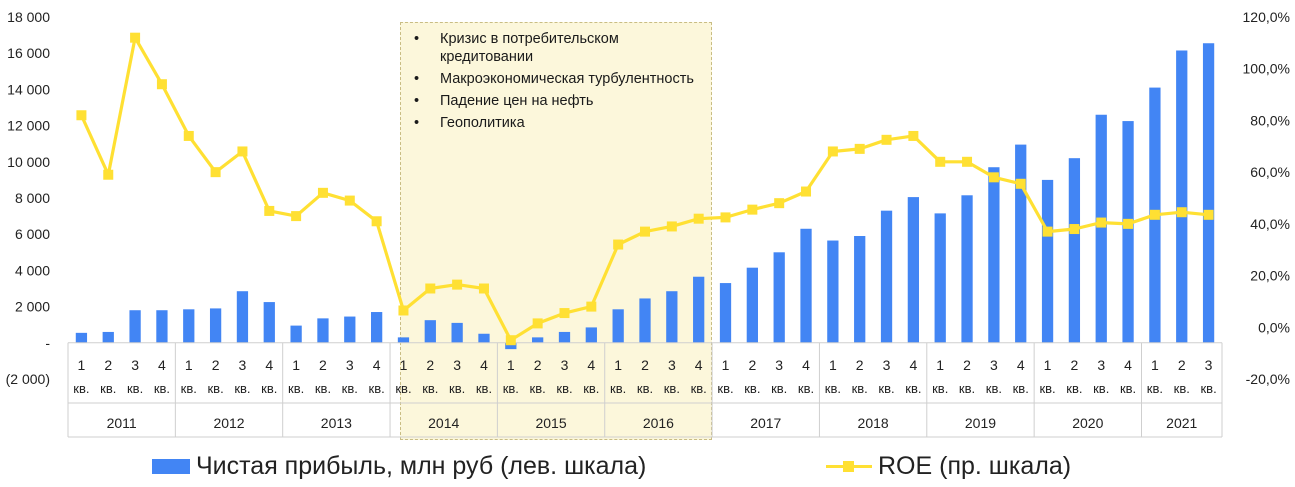 The height and width of the screenshot is (487, 1295). What do you see at coordinates (32, 234) in the screenshot?
I see `left-axis-tick-label: 6 000` at bounding box center [32, 234].